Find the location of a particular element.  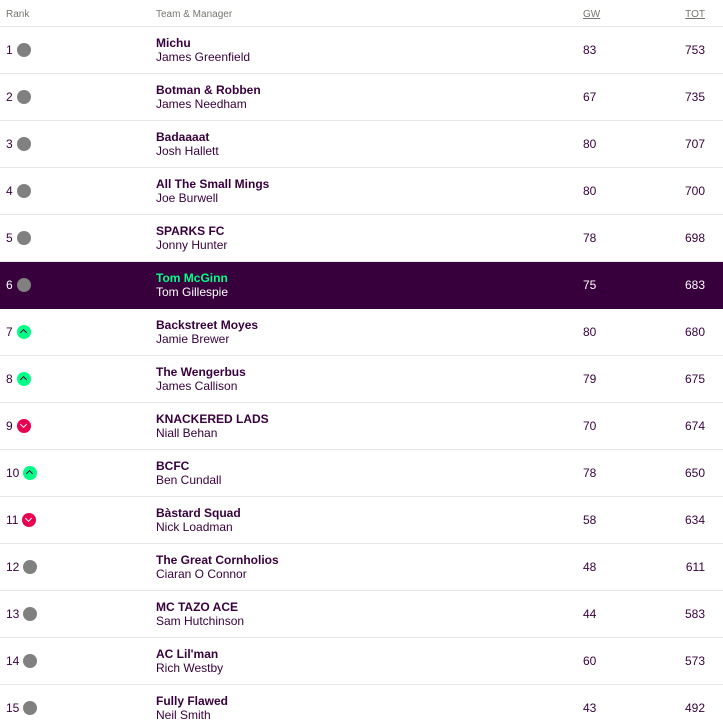

manager-name: James Callison is located at coordinates (197, 386).